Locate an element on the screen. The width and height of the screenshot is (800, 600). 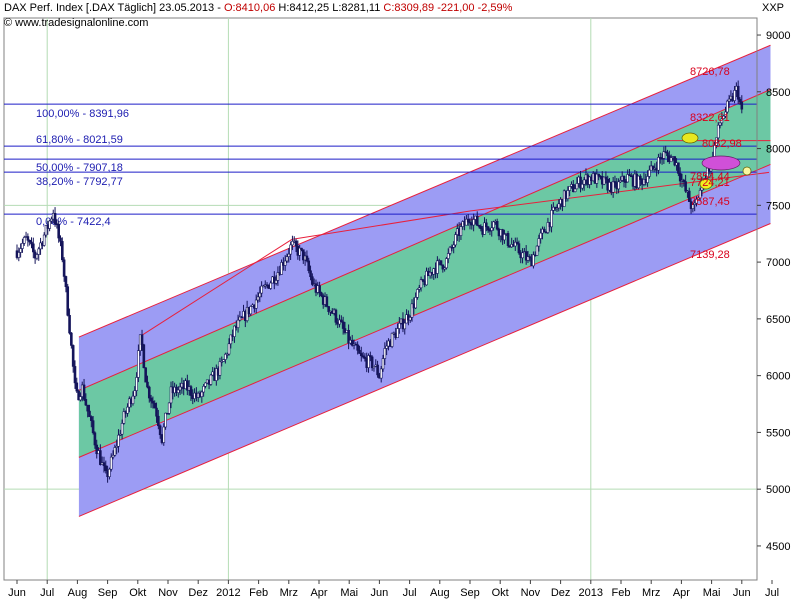
high-value: H:8412,25 is located at coordinates (304, 8).